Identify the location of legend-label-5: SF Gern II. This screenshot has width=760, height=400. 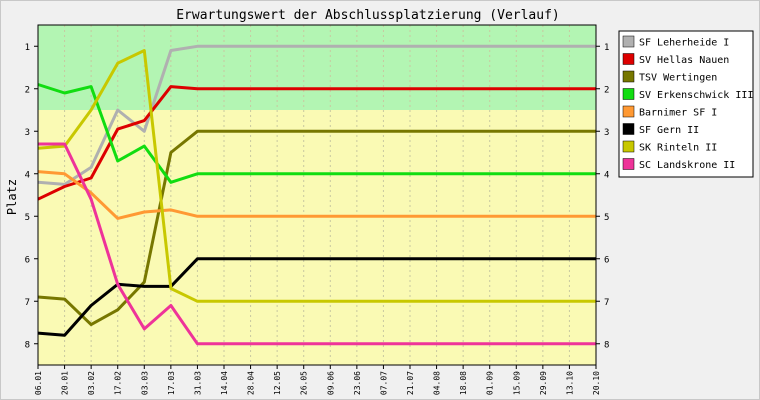
(669, 130).